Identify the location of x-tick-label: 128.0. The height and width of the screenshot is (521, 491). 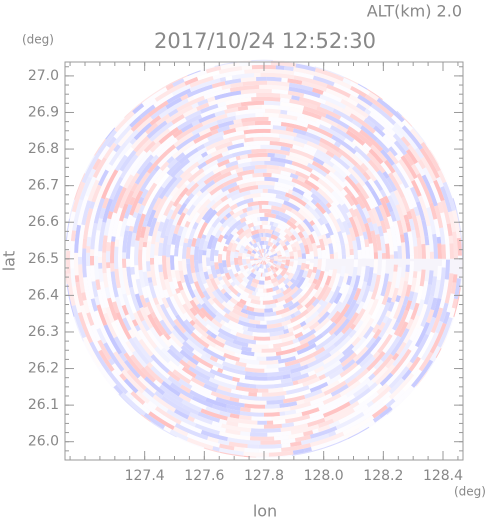
(324, 476).